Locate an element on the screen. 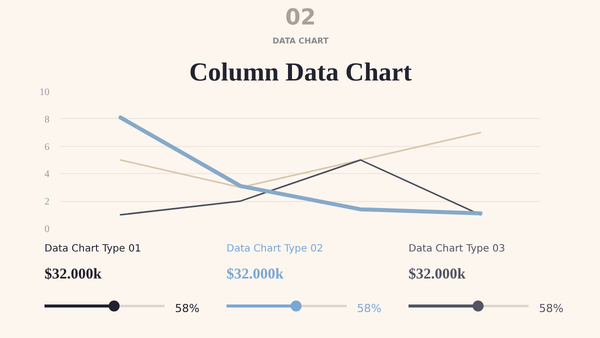 The width and height of the screenshot is (600, 338). text: Data Chart Type 01 is located at coordinates (93, 249).